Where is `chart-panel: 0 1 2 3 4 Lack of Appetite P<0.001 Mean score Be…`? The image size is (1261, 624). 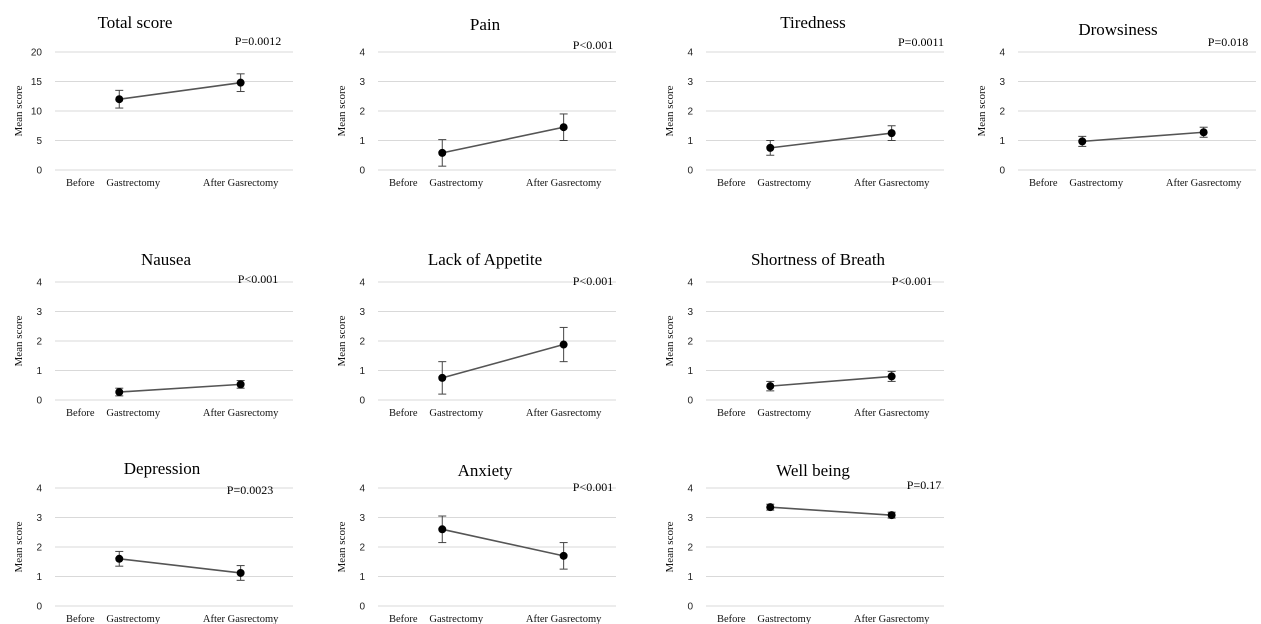
chart-panel: 0 1 2 3 4 Lack of Appetite P<0.001 Mean score Be… is located at coordinates (472, 328).